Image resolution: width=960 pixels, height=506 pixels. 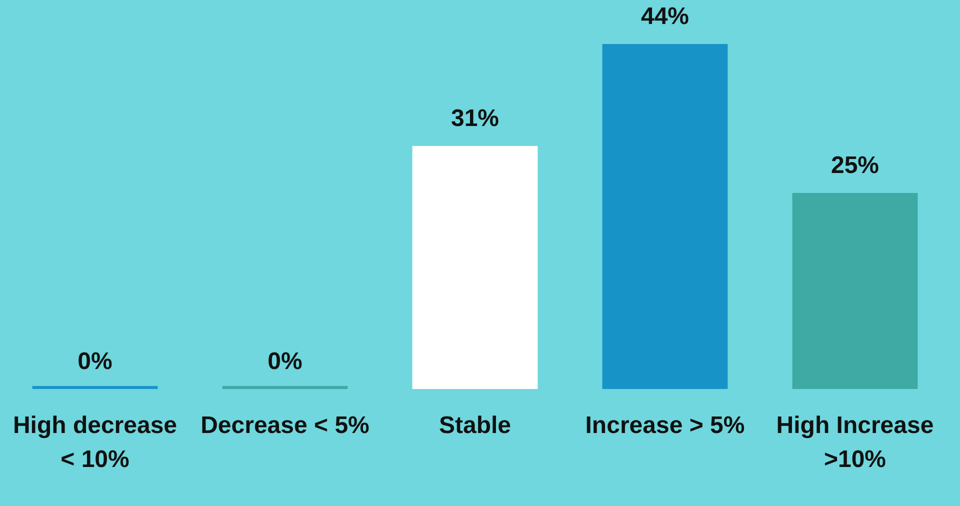 I want to click on x-tick-label: High decrease < 10%, so click(x=95, y=442).